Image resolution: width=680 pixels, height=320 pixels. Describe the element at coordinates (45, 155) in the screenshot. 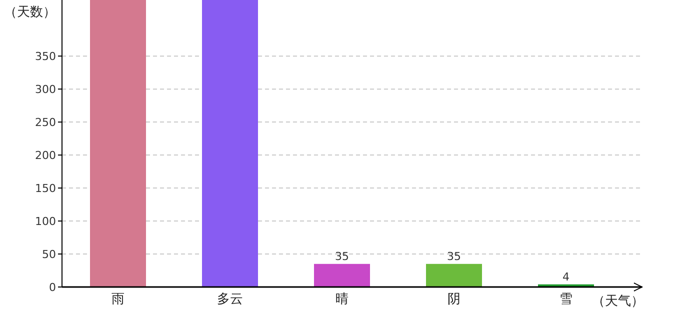

I see `y-tick-label: 200` at that location.